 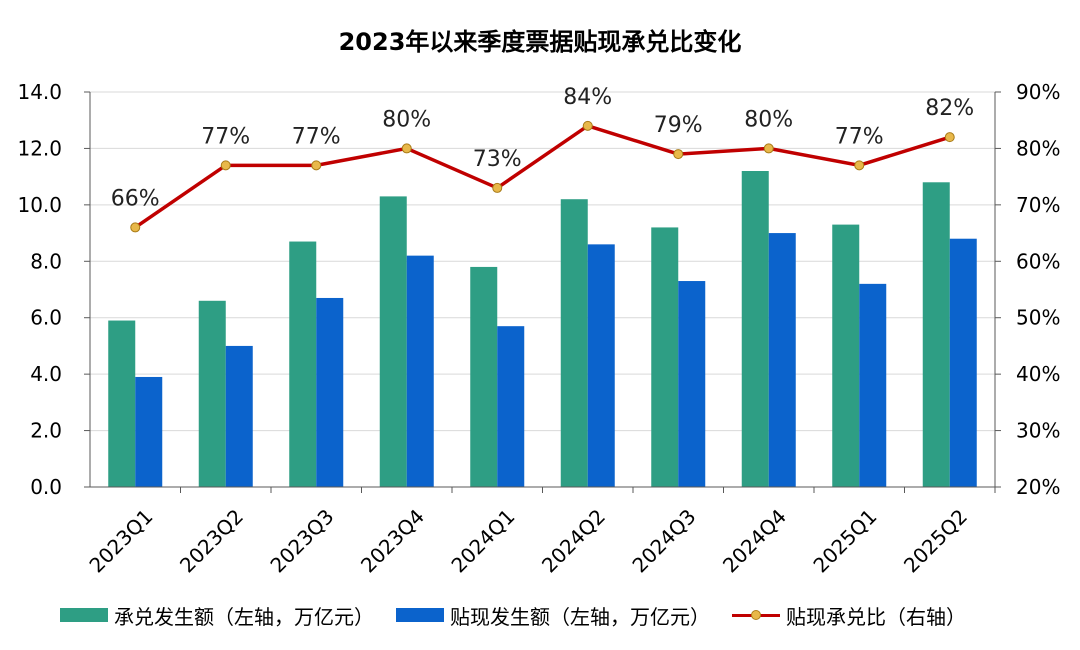 I want to click on ratio-data-label: 73%, so click(x=497, y=159).